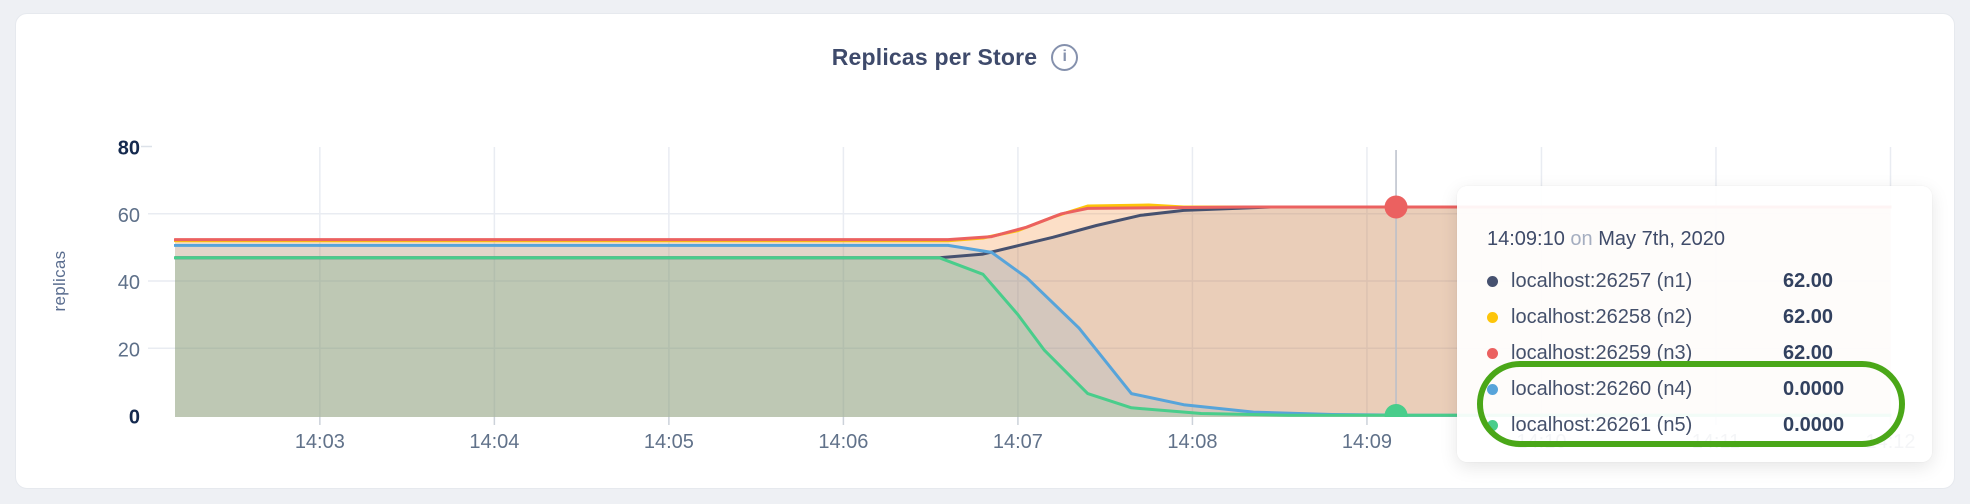 This screenshot has width=1970, height=504. I want to click on series-label: localhost:26259 (n3), so click(1602, 352).